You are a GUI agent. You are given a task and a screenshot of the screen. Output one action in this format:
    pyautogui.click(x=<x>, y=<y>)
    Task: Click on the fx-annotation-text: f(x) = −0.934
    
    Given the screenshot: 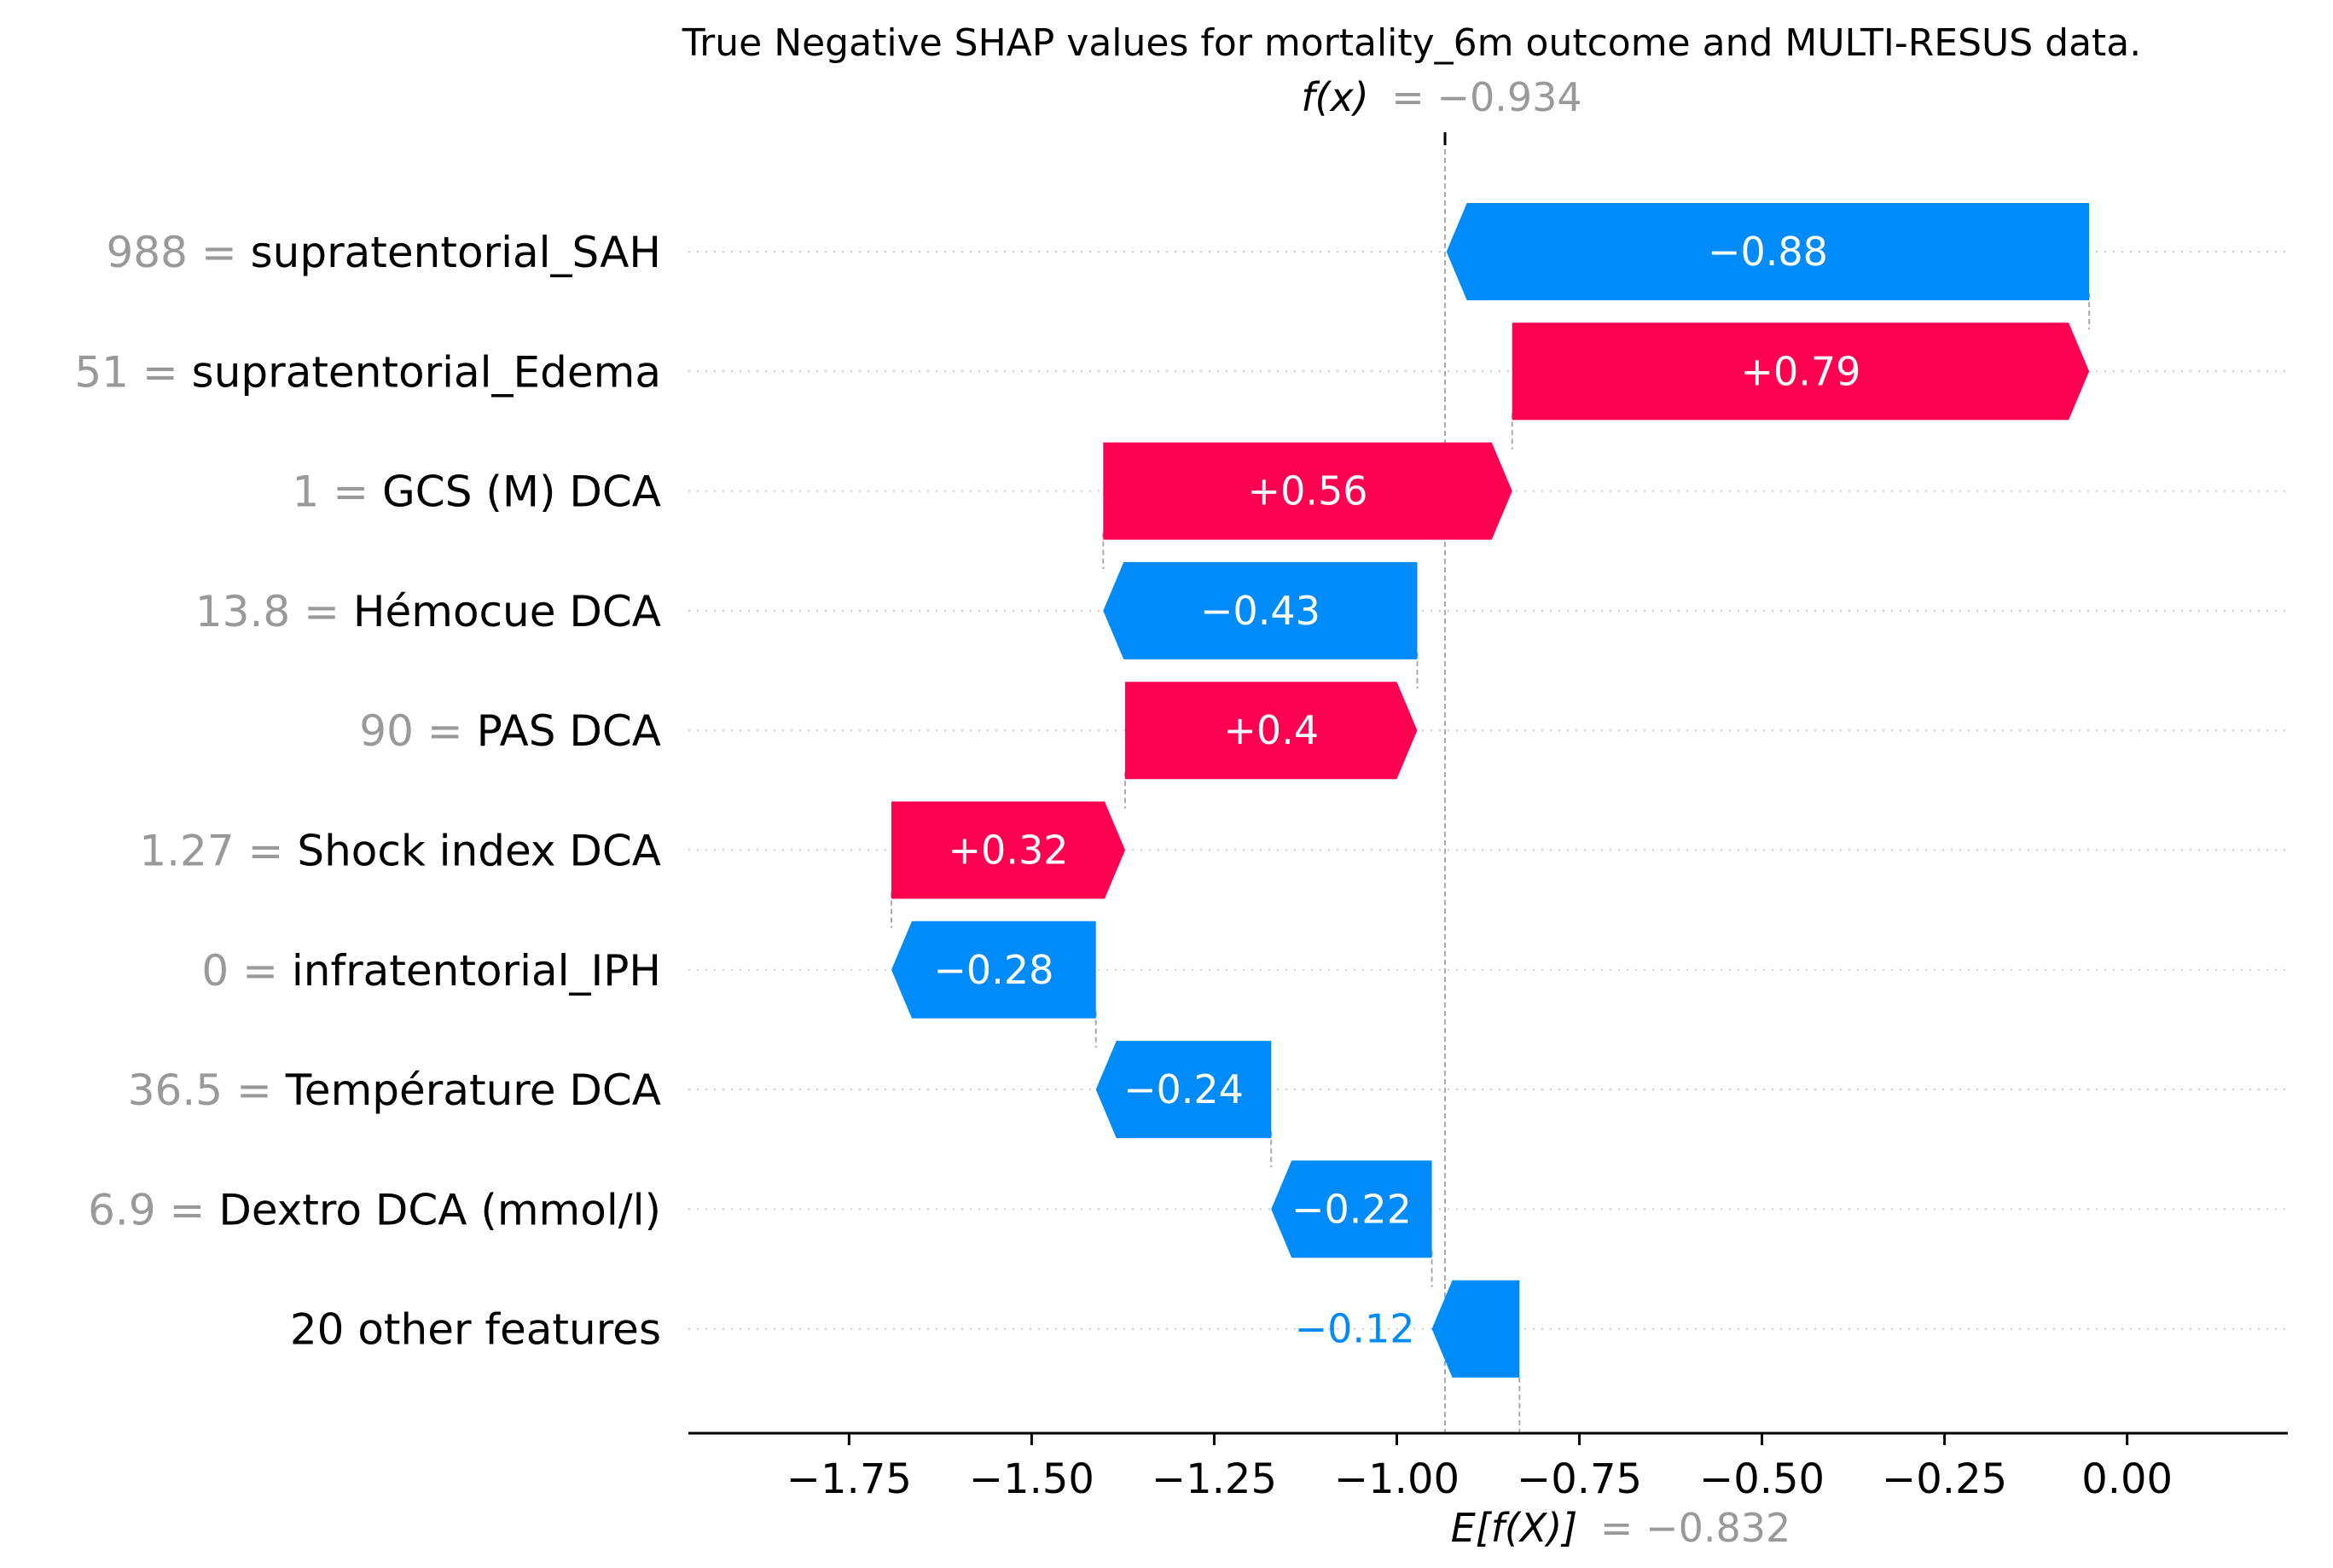 What is the action you would take?
    pyautogui.click(x=1441, y=97)
    